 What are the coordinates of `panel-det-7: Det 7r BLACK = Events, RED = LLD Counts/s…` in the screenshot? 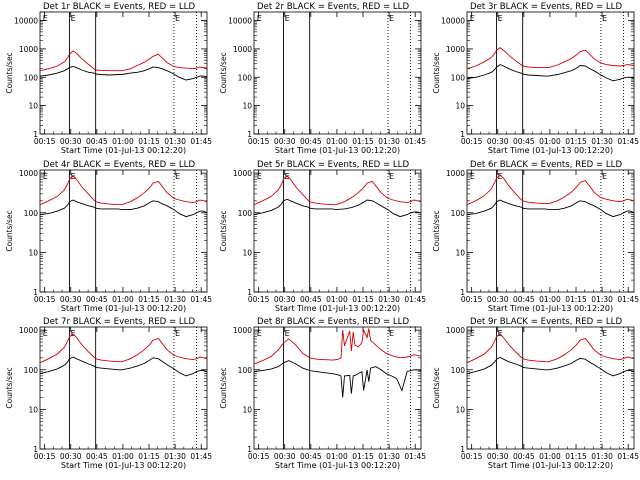 It's located at (108, 393).